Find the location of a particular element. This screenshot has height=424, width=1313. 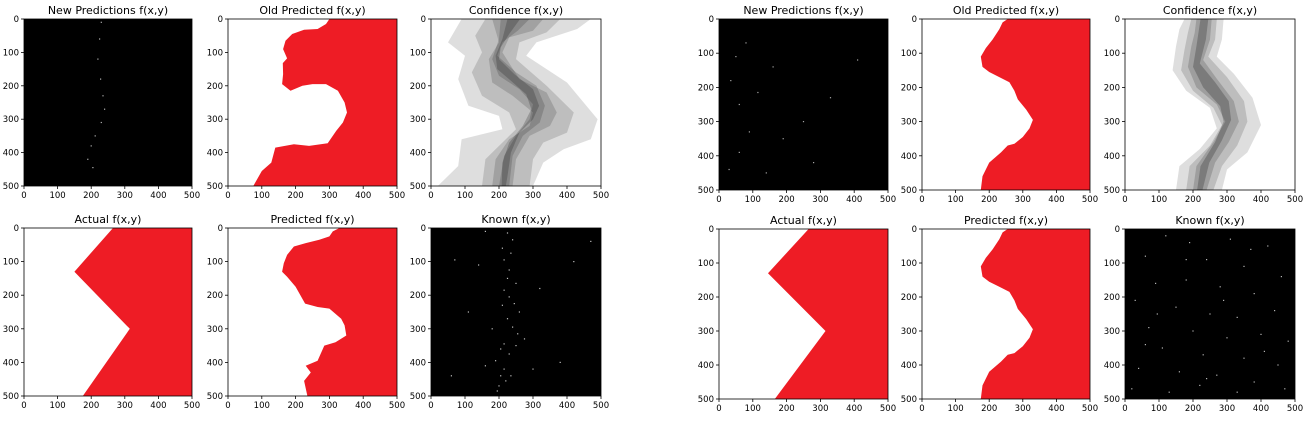

subplot-title: Known f(x,y) is located at coordinates (1209, 220).